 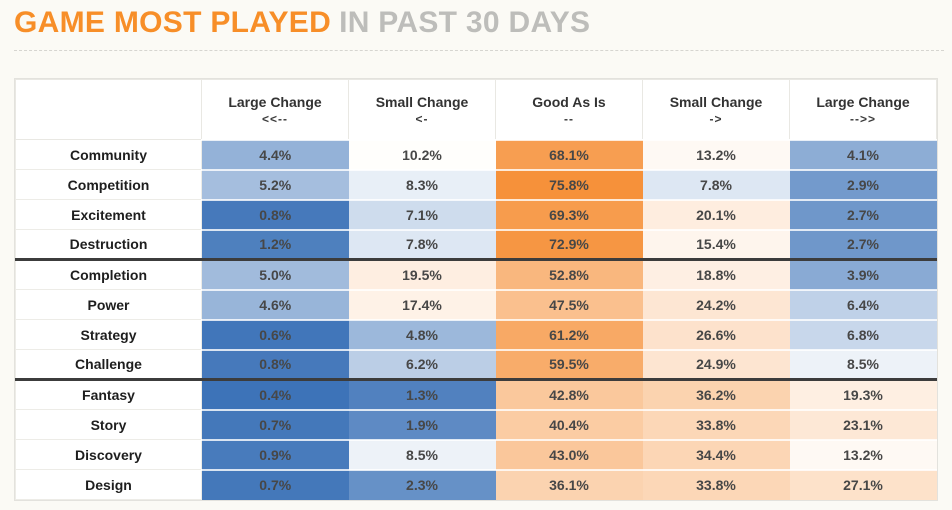 I want to click on column-header-label: Good As Is, so click(x=569, y=101).